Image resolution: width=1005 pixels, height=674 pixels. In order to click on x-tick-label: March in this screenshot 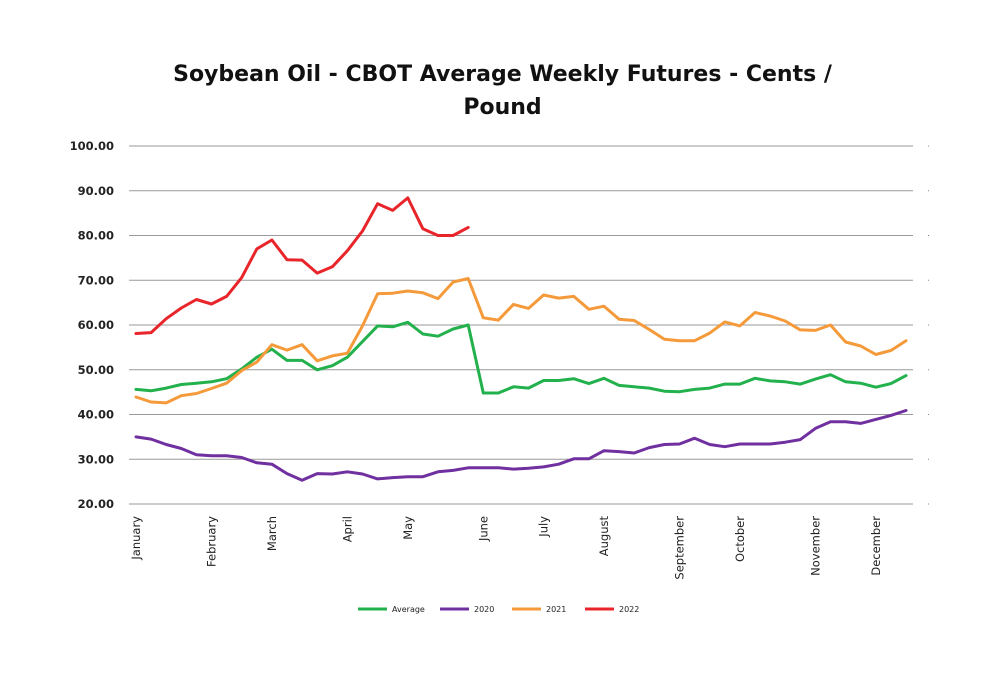, I will do `click(272, 533)`.